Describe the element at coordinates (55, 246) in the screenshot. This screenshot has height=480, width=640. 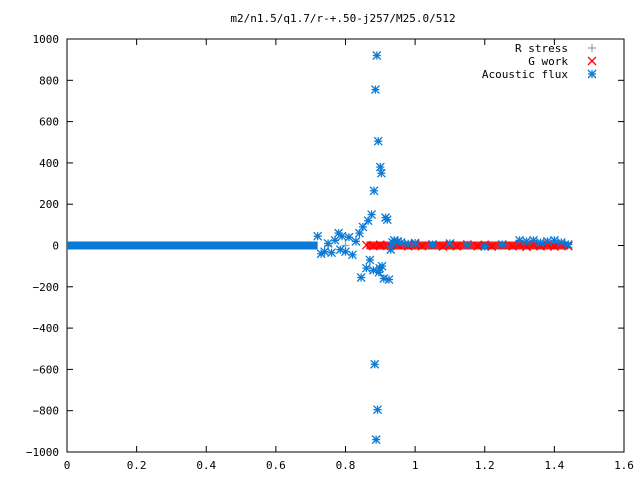
I see `y-tick-label: 0` at that location.